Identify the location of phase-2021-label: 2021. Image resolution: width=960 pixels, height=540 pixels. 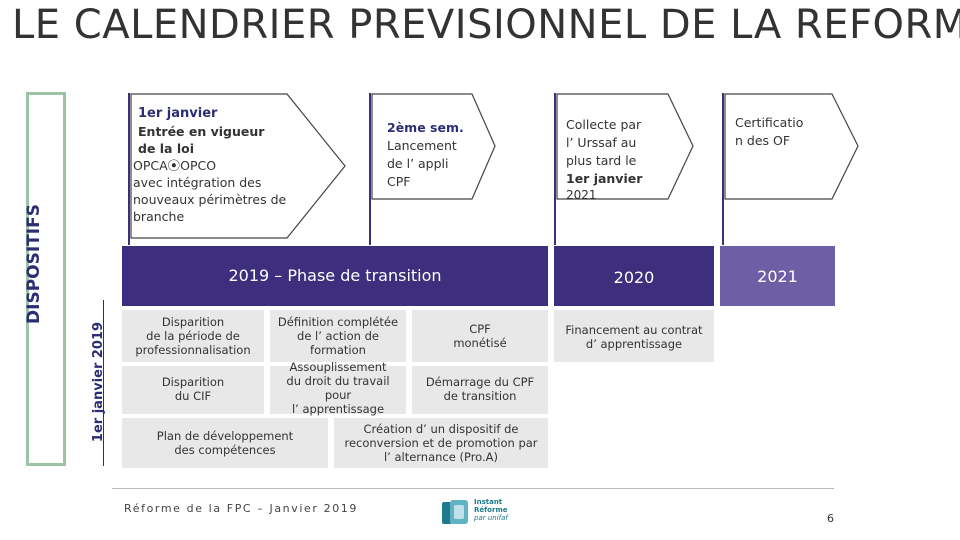
(777, 276).